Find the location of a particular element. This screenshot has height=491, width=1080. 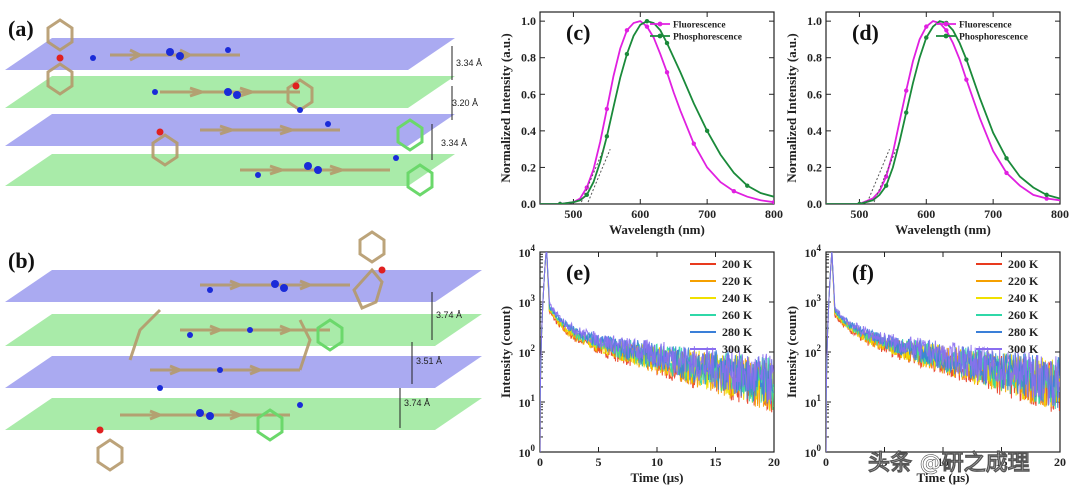

x-tick-label-e: 5 is located at coordinates (599, 462).